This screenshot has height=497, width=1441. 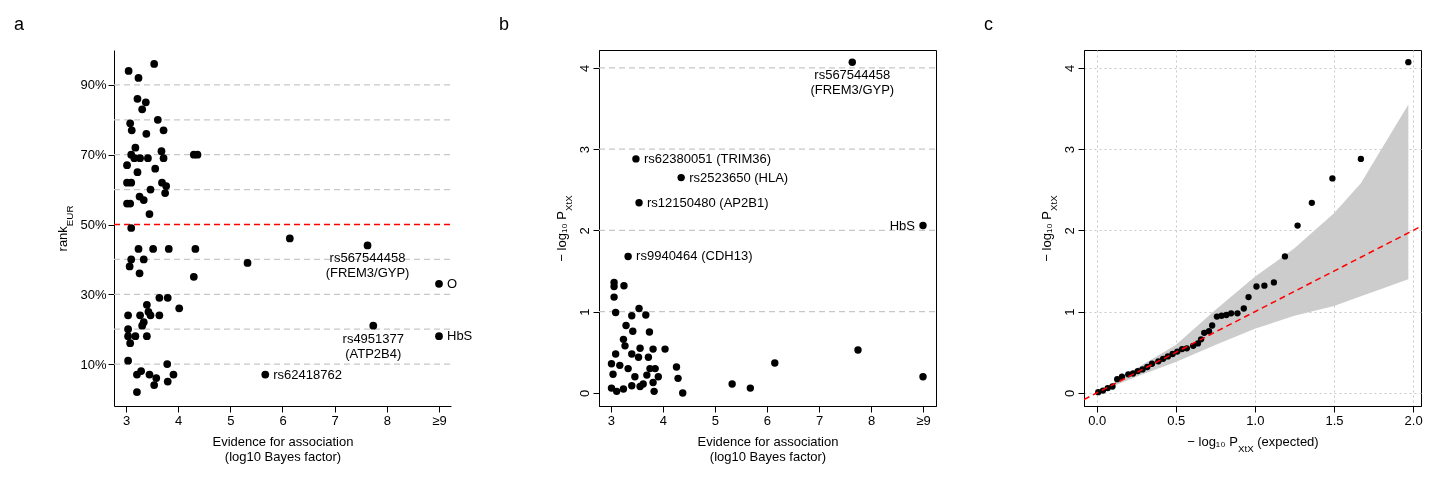 I want to click on x-tick-label: 2.0, so click(x=1413, y=420).